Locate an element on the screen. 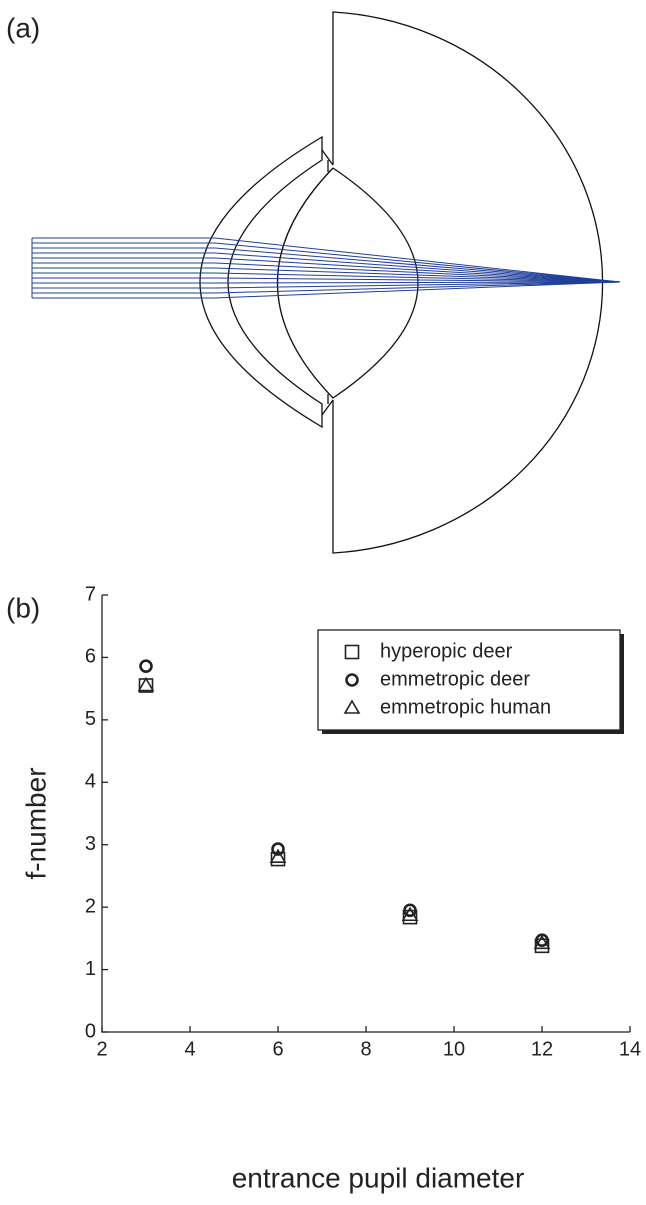 Image resolution: width=646 pixels, height=1205 pixels. y-tick-label: 2 is located at coordinates (90, 906).